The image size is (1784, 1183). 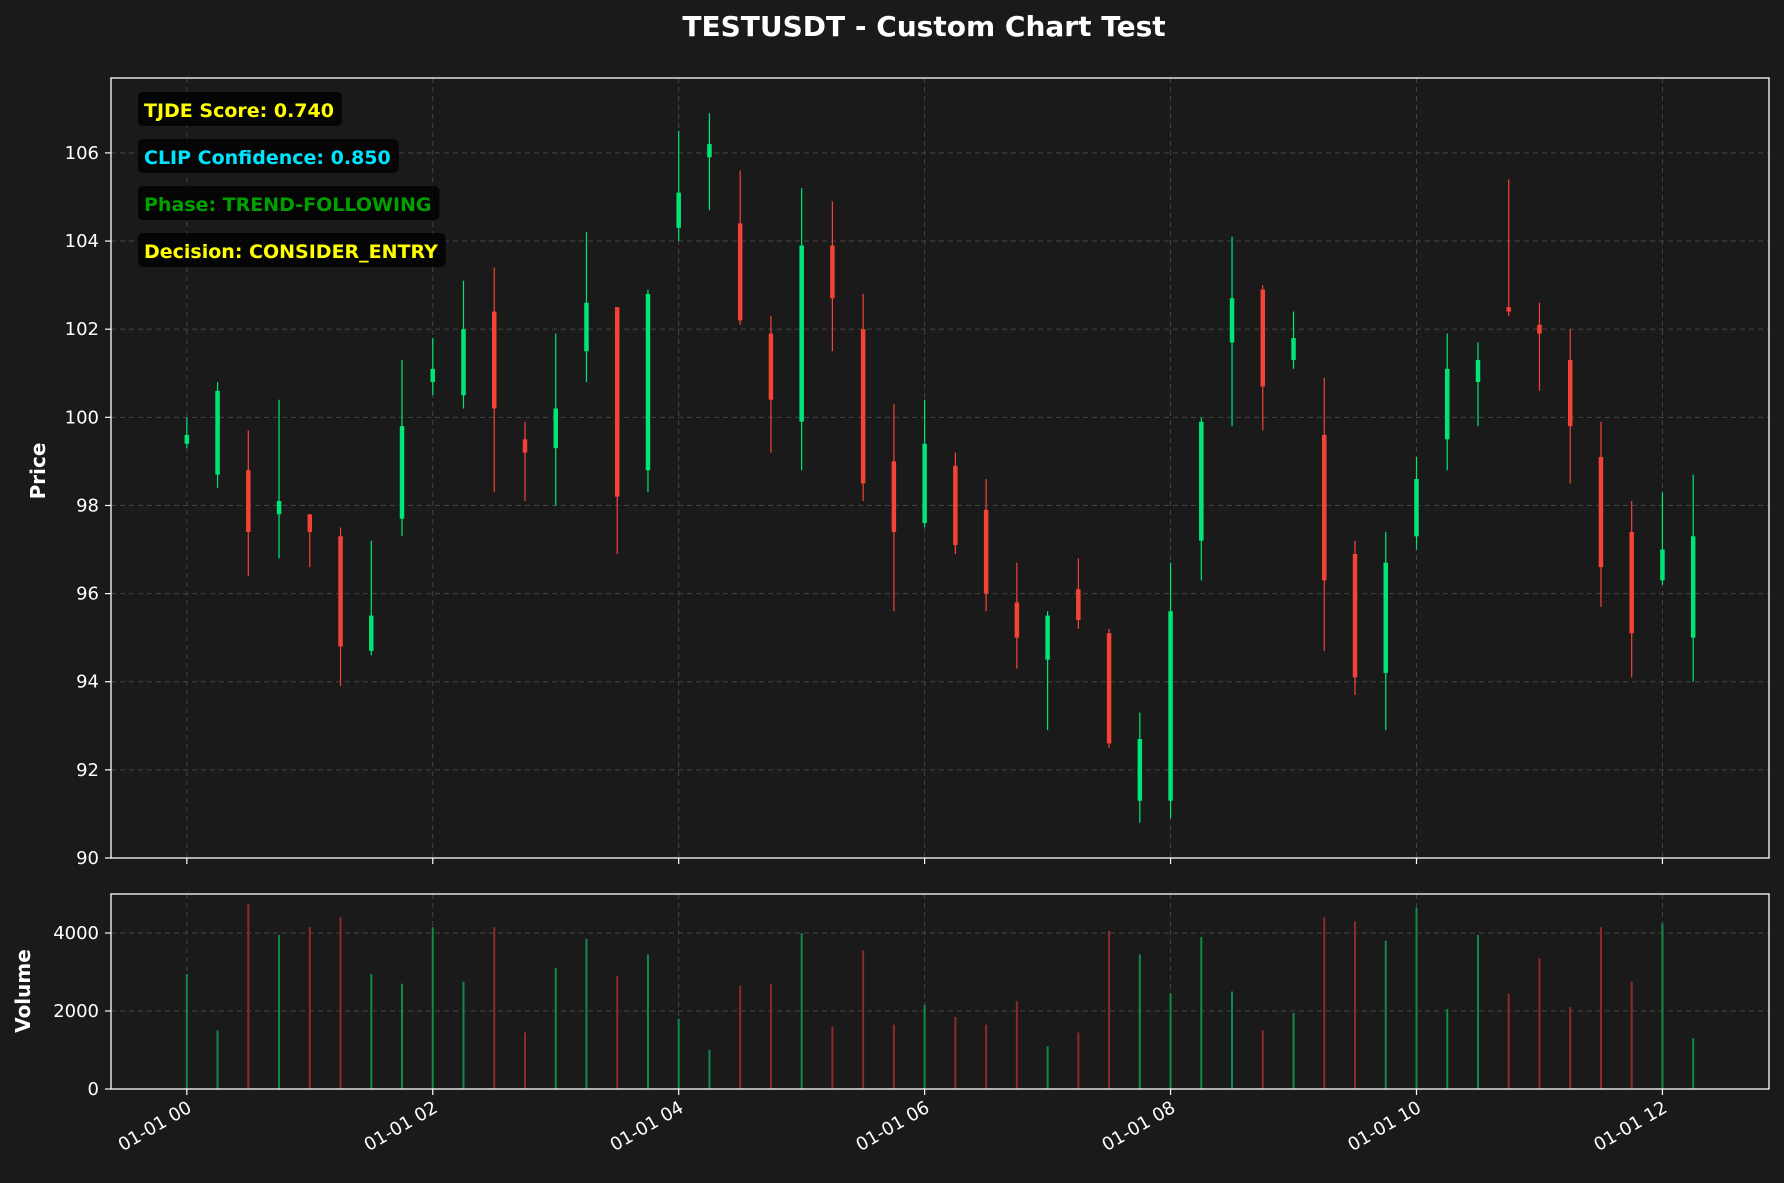 What do you see at coordinates (925, 861) in the screenshot?
I see `price-x-ticks` at bounding box center [925, 861].